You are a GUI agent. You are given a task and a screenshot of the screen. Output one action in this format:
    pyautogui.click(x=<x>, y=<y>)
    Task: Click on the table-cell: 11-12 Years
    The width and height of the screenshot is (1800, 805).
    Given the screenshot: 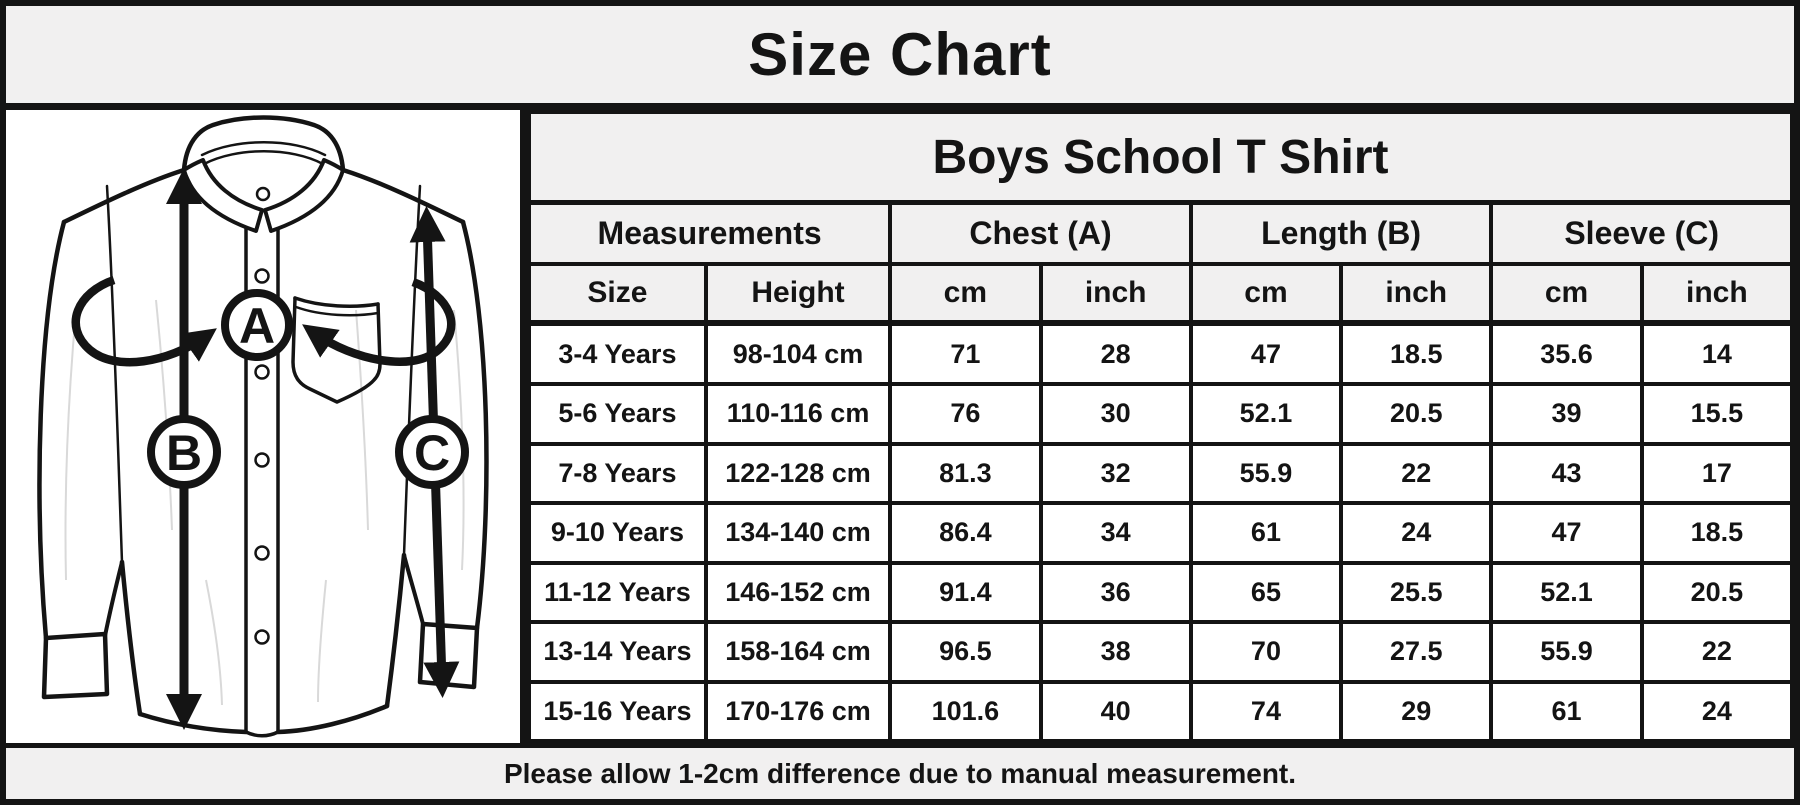 What is the action you would take?
    pyautogui.click(x=617, y=592)
    